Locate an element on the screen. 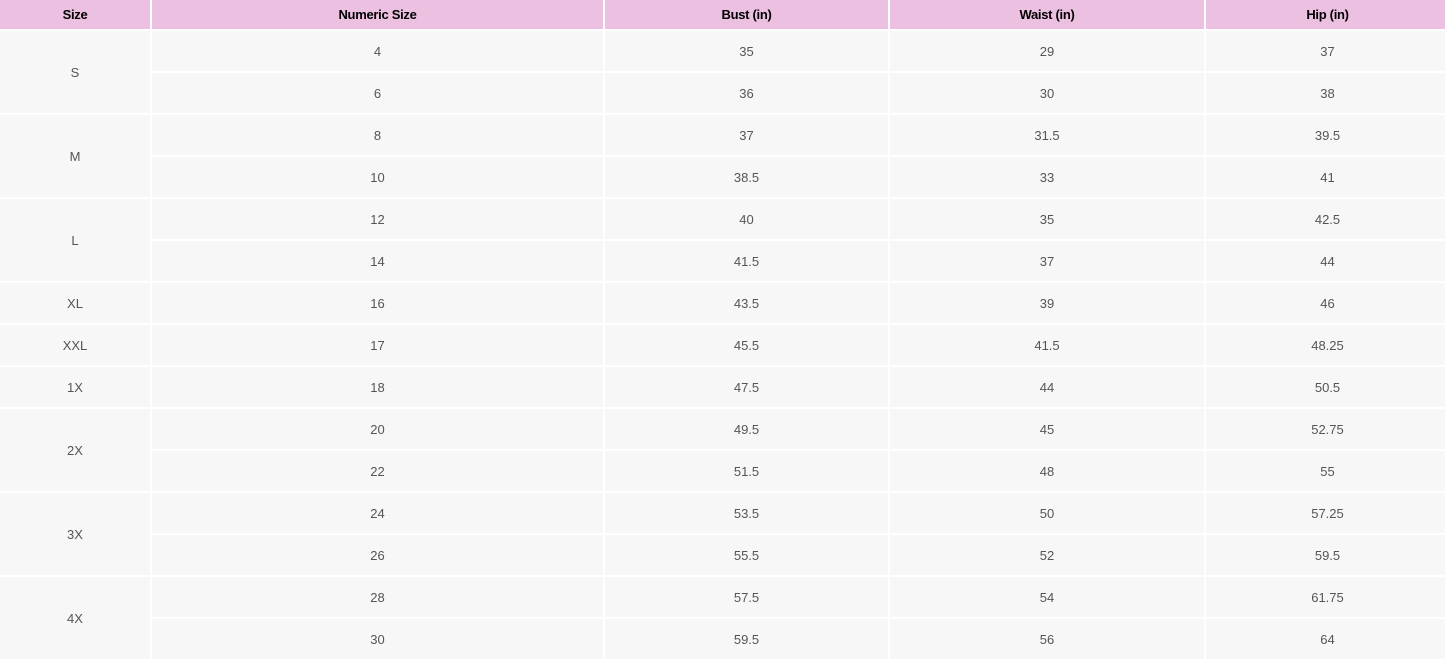 The image size is (1445, 661). table-row: 14 41.5 37 44 is located at coordinates (722, 261).